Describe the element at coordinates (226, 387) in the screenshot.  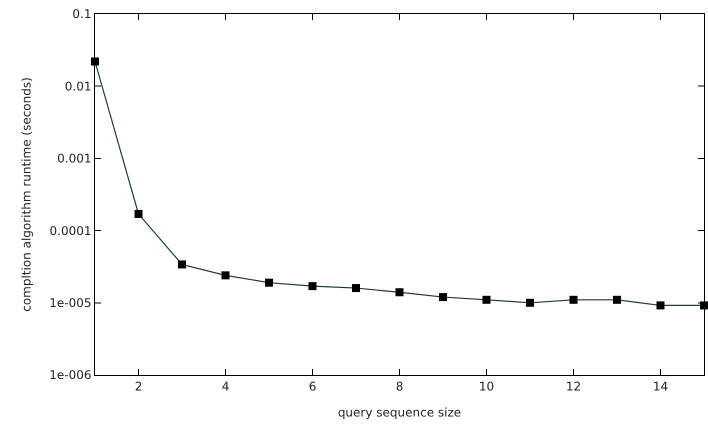
I see `x-tick-label: 4` at that location.